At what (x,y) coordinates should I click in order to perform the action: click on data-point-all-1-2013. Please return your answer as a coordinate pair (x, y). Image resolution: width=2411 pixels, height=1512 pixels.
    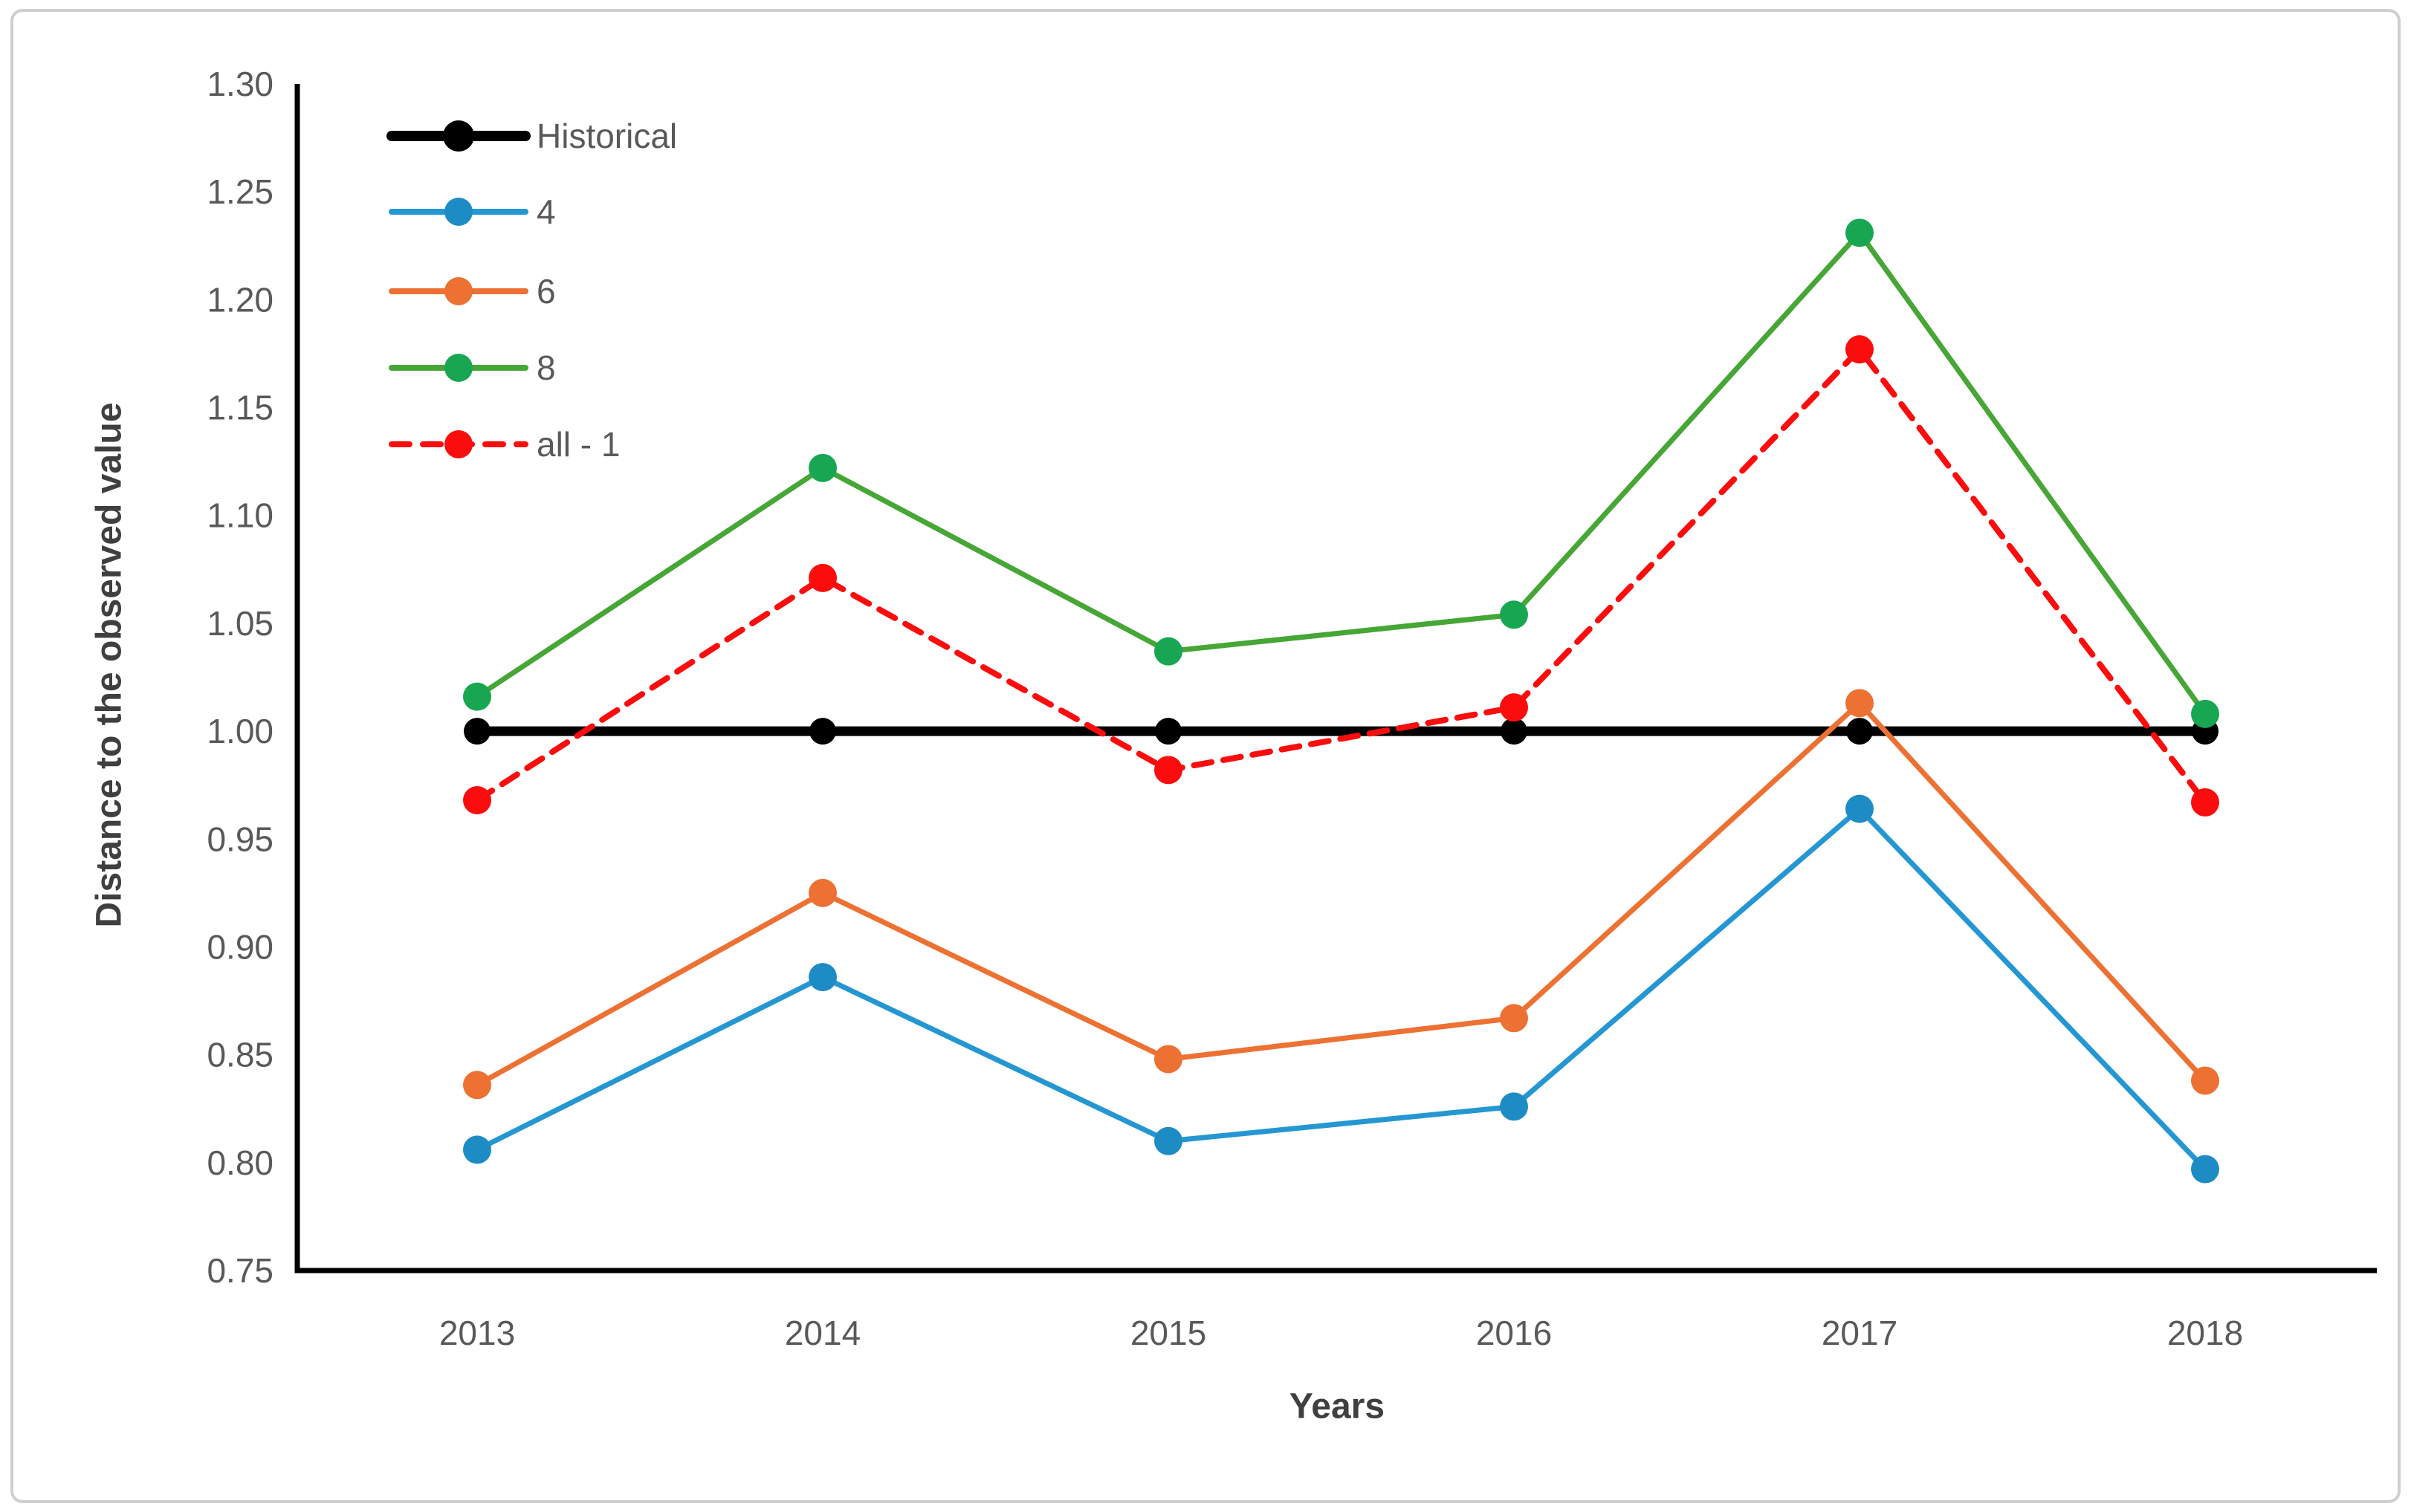
    Looking at the image, I should click on (477, 800).